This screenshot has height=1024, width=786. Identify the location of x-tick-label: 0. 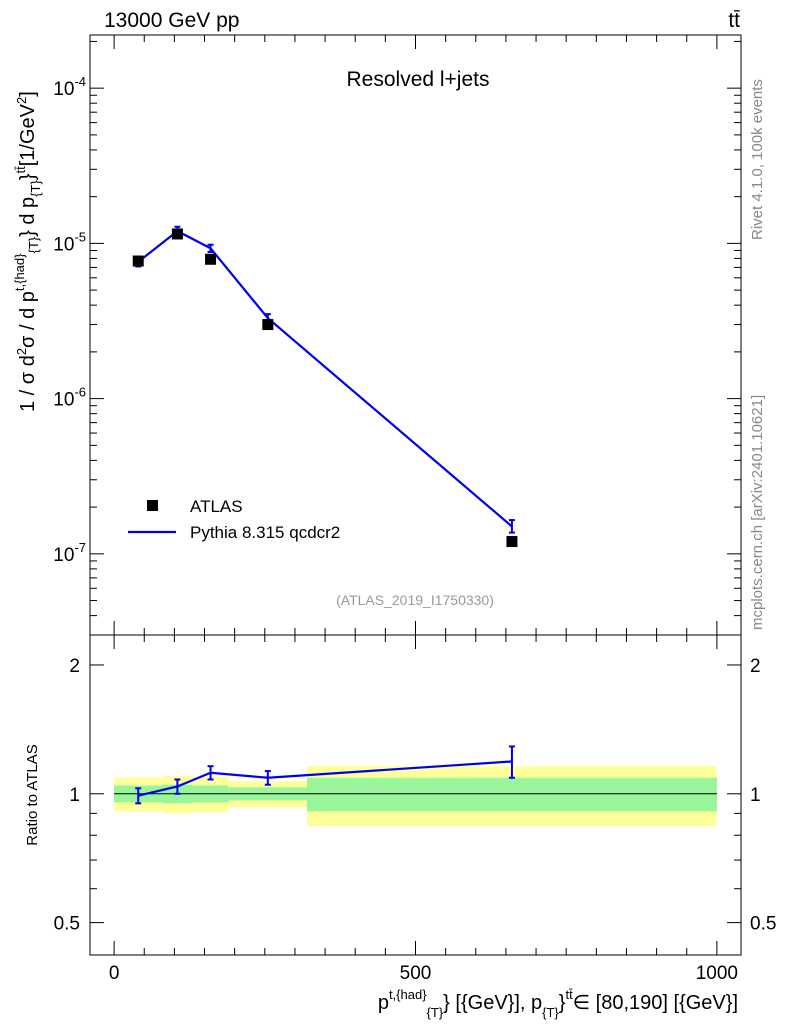
(114, 973).